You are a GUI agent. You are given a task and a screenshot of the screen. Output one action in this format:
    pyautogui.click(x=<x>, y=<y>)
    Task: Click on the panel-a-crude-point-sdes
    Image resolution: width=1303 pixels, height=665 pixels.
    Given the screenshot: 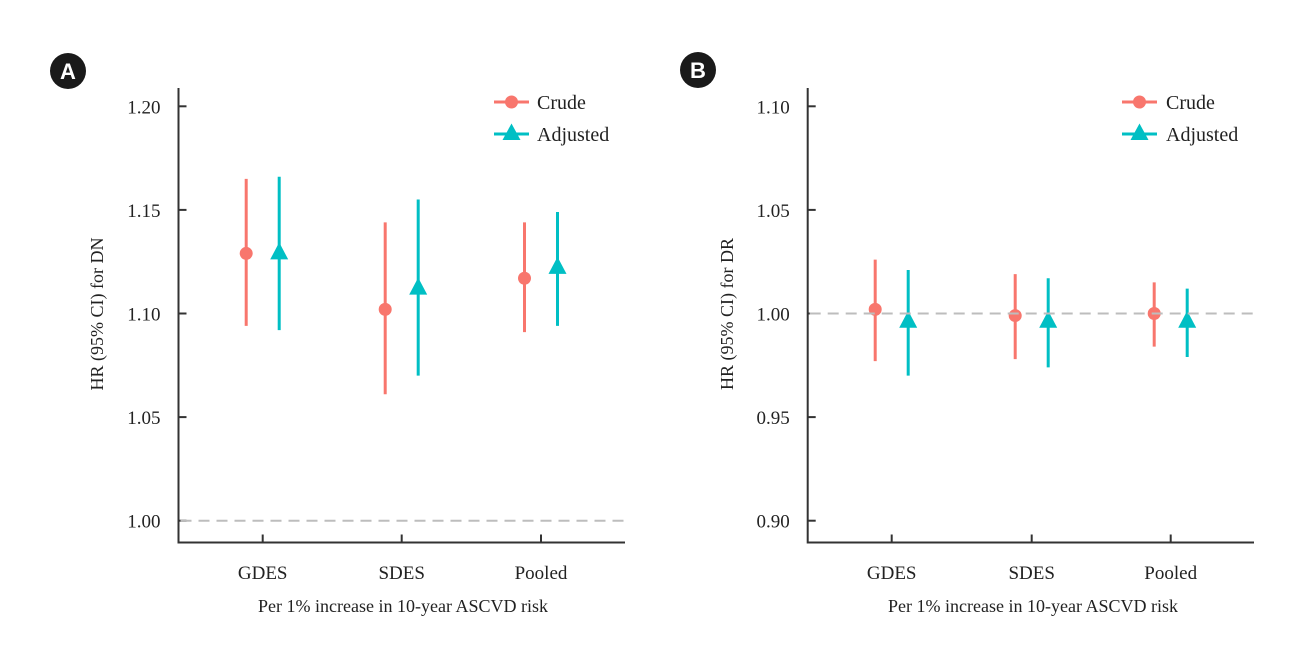 What is the action you would take?
    pyautogui.click(x=385, y=309)
    